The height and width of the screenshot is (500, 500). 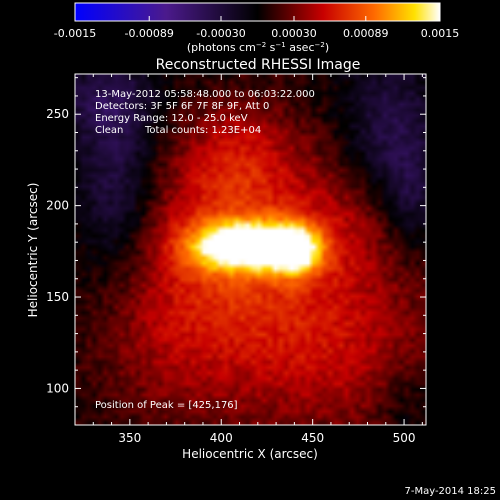 What do you see at coordinates (404, 438) in the screenshot?
I see `x-tick-label: 500` at bounding box center [404, 438].